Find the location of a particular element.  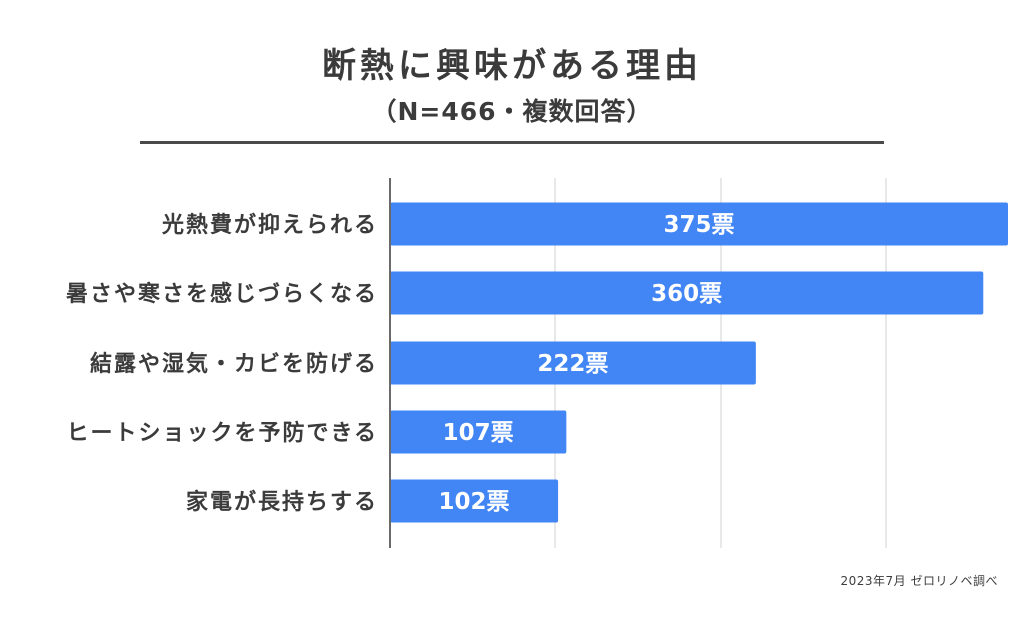

chart-subtitle: （N=466・複数回答） is located at coordinates (512, 111).